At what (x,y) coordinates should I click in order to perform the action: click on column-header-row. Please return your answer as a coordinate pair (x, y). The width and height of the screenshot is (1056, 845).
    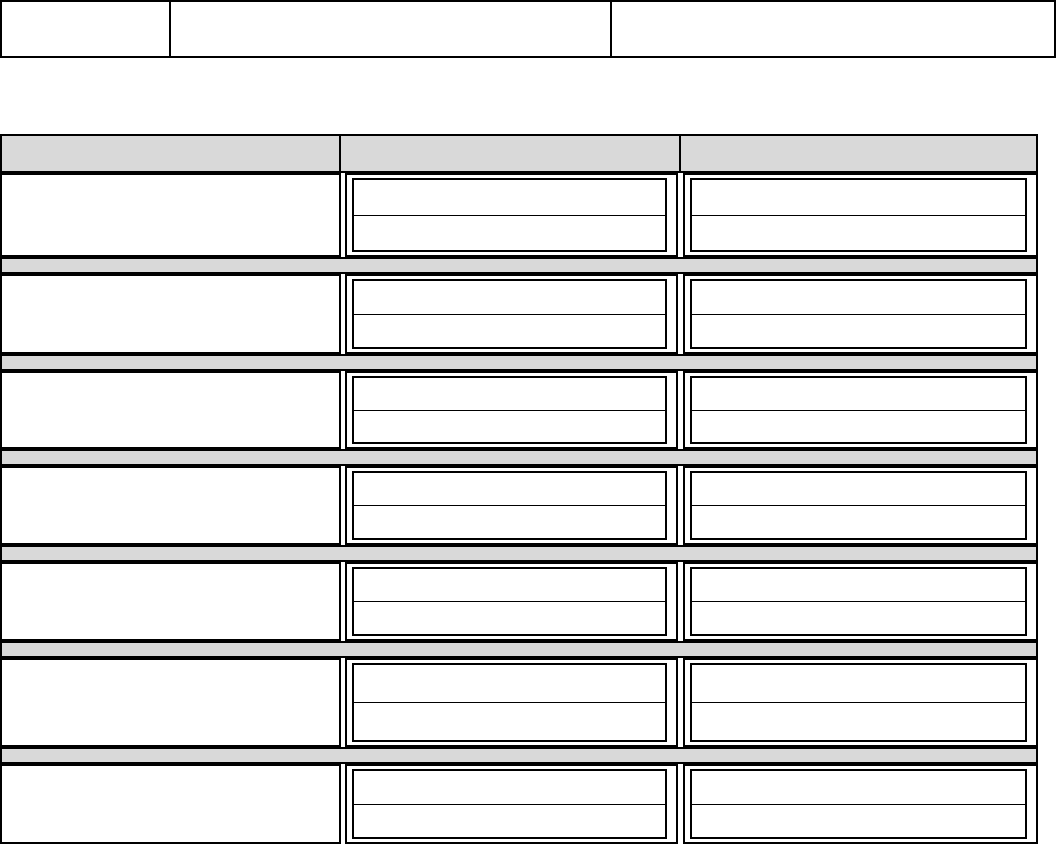
    Looking at the image, I should click on (519, 153).